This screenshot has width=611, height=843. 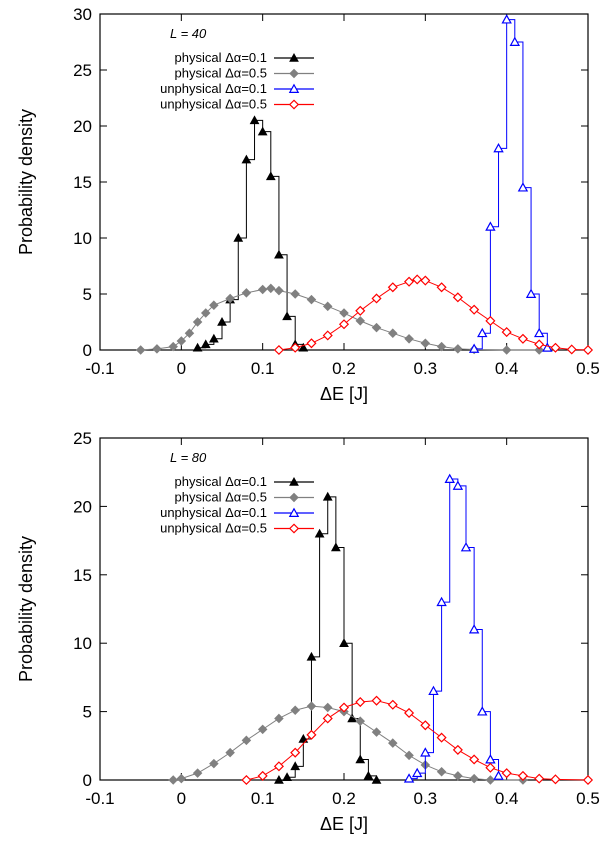 I want to click on x-tick-label: -0.1, so click(x=99, y=368).